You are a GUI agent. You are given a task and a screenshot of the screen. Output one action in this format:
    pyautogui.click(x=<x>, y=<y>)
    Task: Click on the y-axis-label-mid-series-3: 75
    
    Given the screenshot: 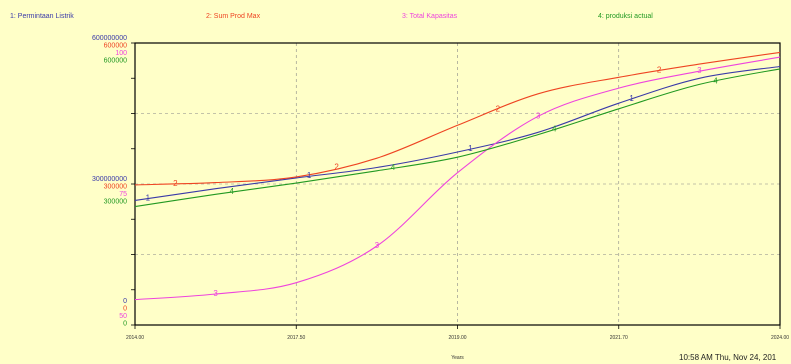 What is the action you would take?
    pyautogui.click(x=123, y=194)
    